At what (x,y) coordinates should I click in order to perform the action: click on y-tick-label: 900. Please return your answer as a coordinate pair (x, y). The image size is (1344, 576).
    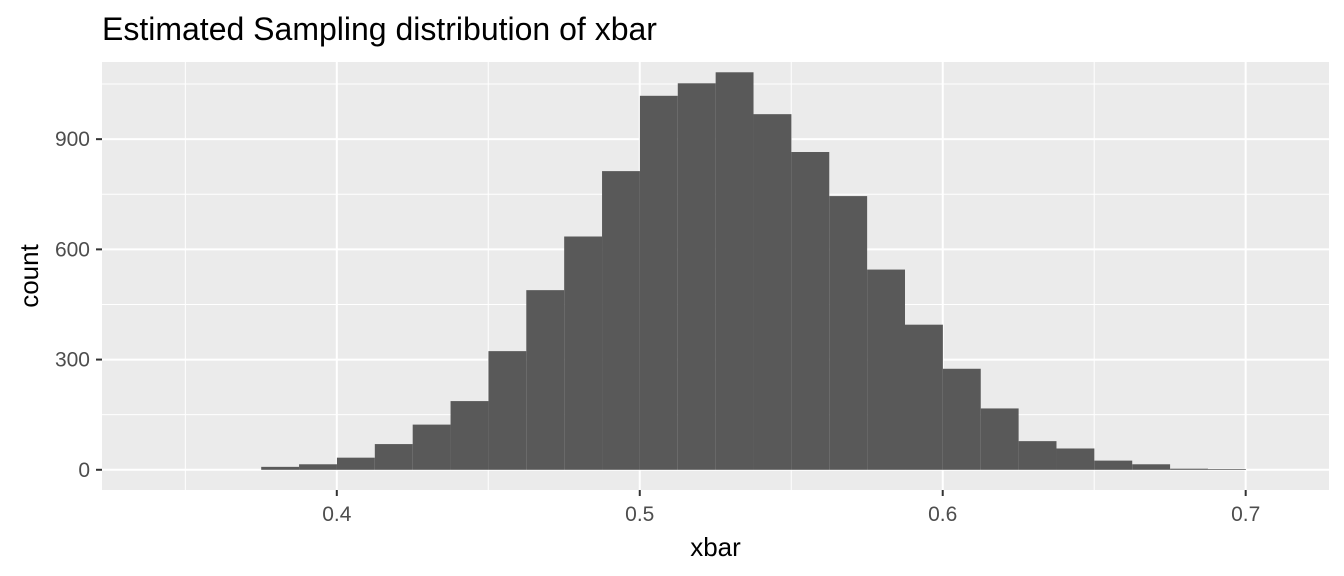
    Looking at the image, I should click on (72, 139).